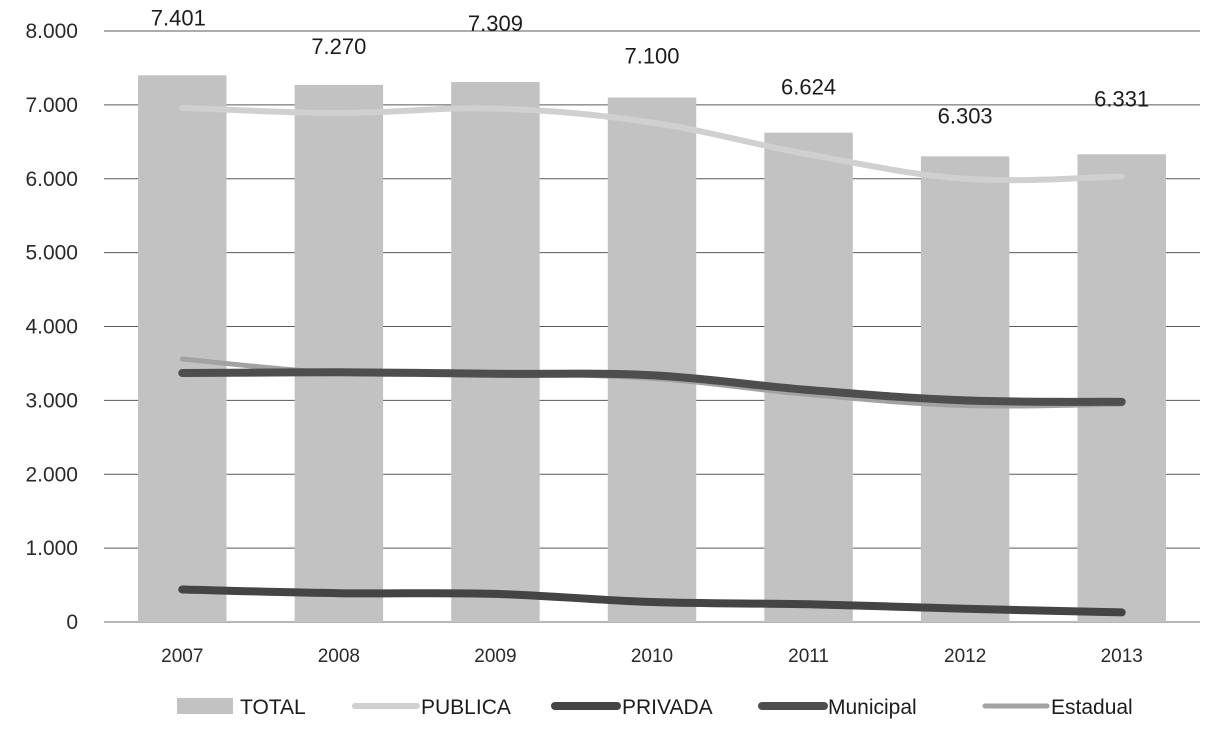 This screenshot has width=1212, height=729. Describe the element at coordinates (178, 17) in the screenshot. I see `data-label-total-2007: 7.401` at that location.